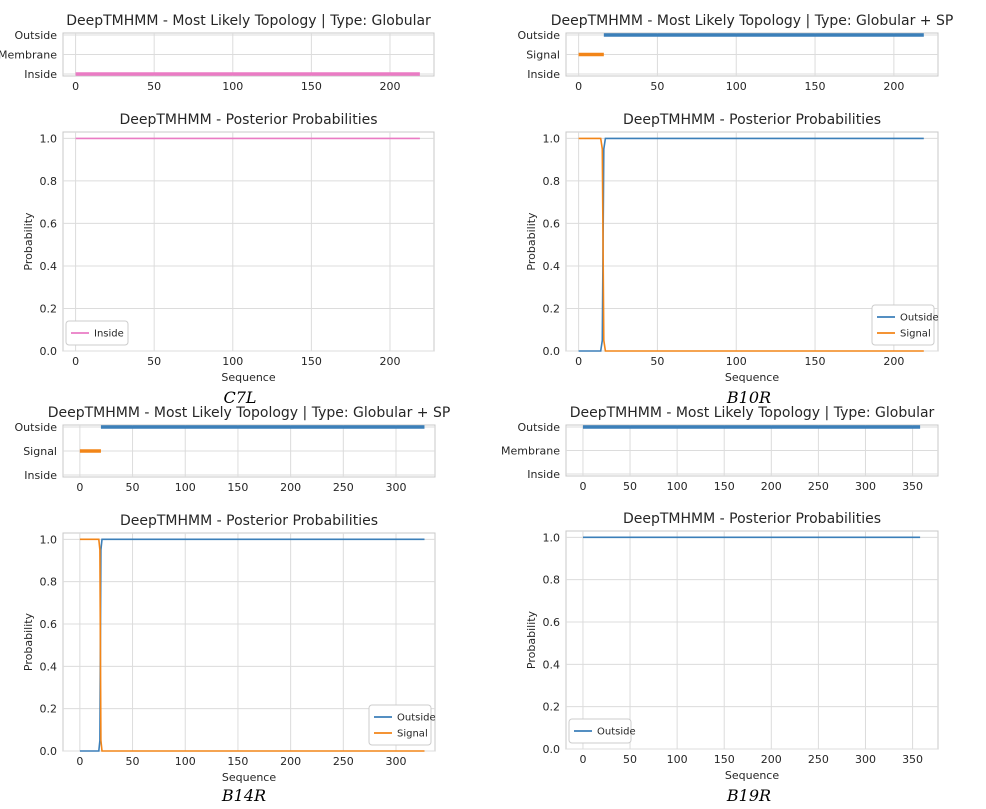 This screenshot has height=809, width=986. I want to click on x-tick-label: 350, so click(912, 759).